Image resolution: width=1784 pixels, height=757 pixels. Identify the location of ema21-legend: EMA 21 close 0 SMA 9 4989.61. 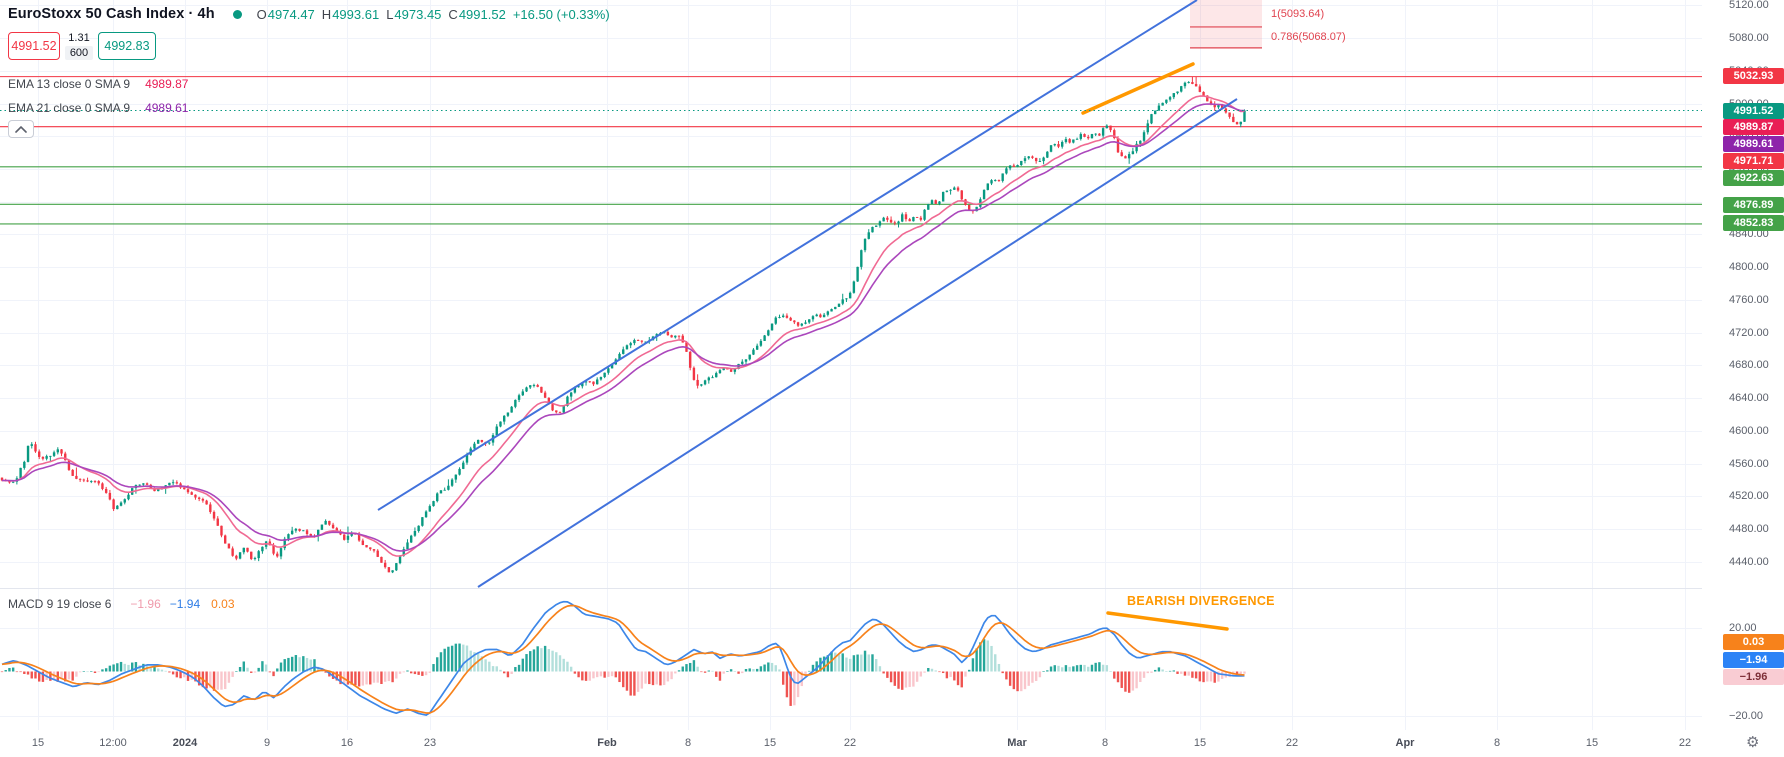
(98, 108).